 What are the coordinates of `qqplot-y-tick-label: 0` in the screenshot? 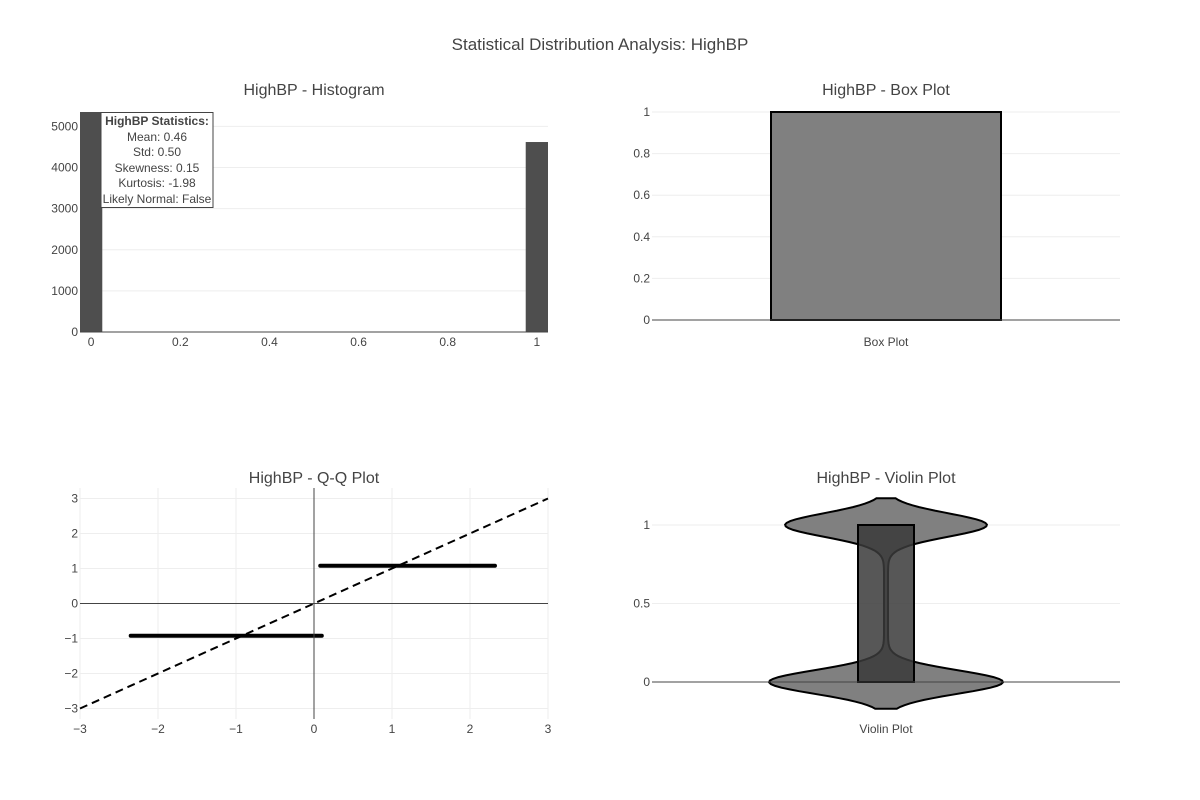 It's located at (74, 604).